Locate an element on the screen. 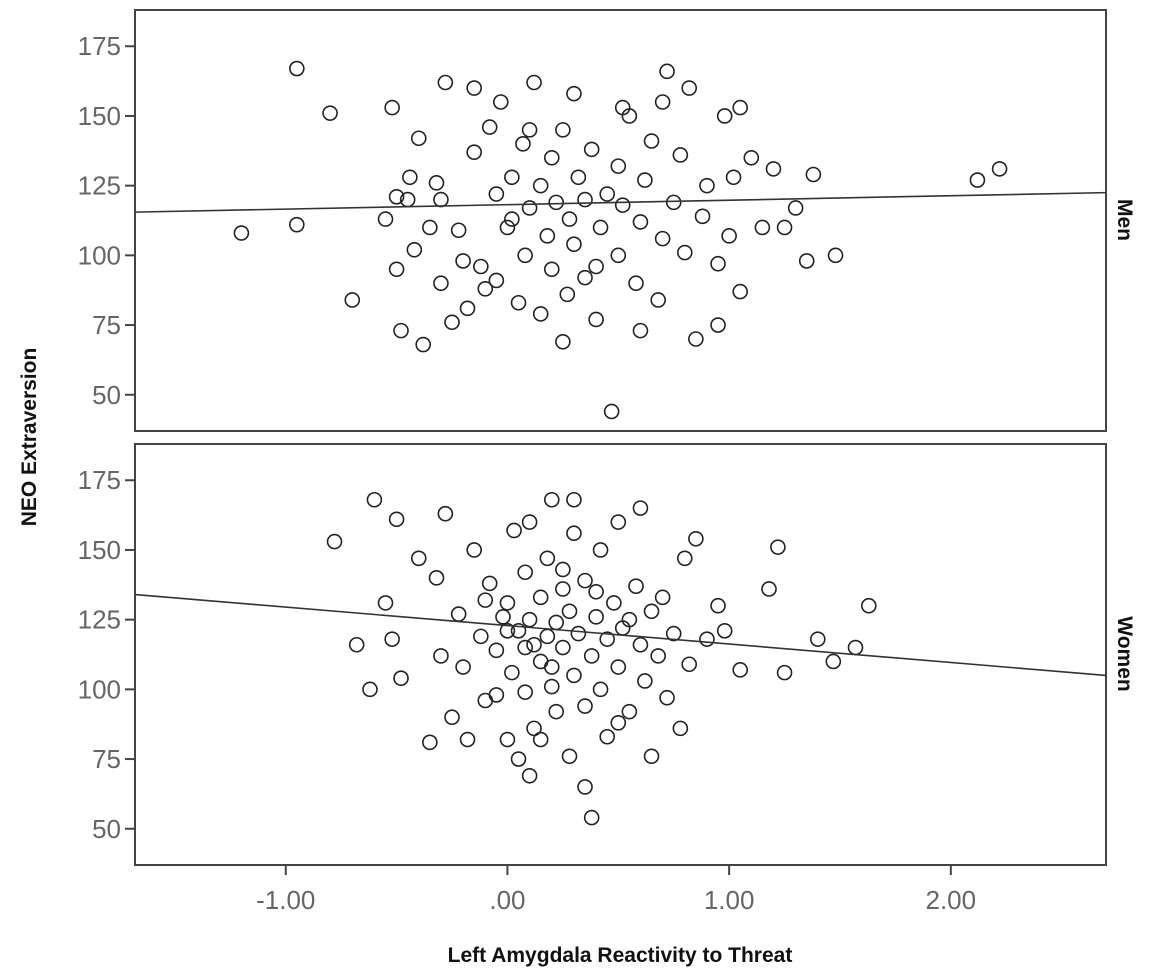 The image size is (1153, 978). y-tick-label: 175 is located at coordinates (99, 480).